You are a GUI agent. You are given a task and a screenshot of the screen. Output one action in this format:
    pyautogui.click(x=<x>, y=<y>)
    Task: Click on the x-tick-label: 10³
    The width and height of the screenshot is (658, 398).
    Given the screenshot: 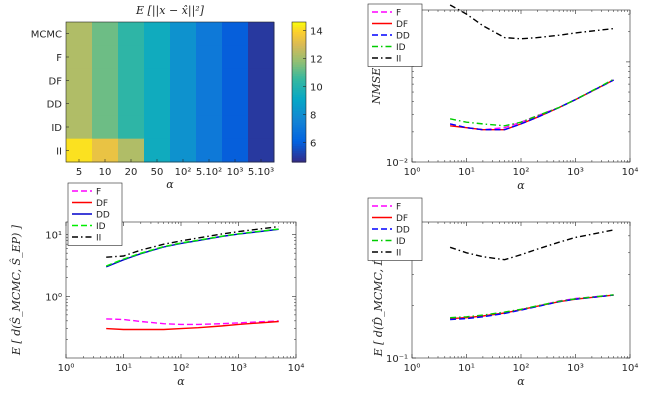 What is the action you would take?
    pyautogui.click(x=575, y=368)
    